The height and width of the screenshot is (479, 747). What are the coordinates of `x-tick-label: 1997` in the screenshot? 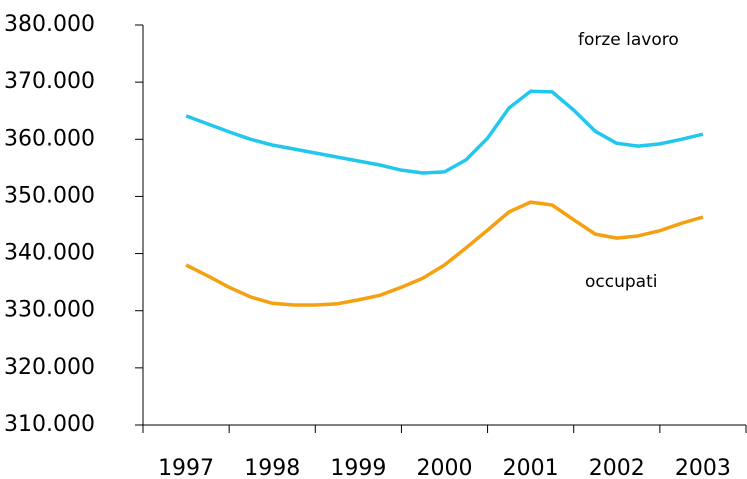 It's located at (186, 467).